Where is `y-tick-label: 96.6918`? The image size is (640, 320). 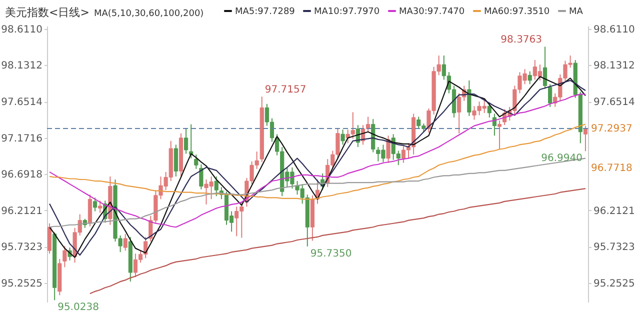 y-tick-label: 96.6918 is located at coordinates (21, 175).